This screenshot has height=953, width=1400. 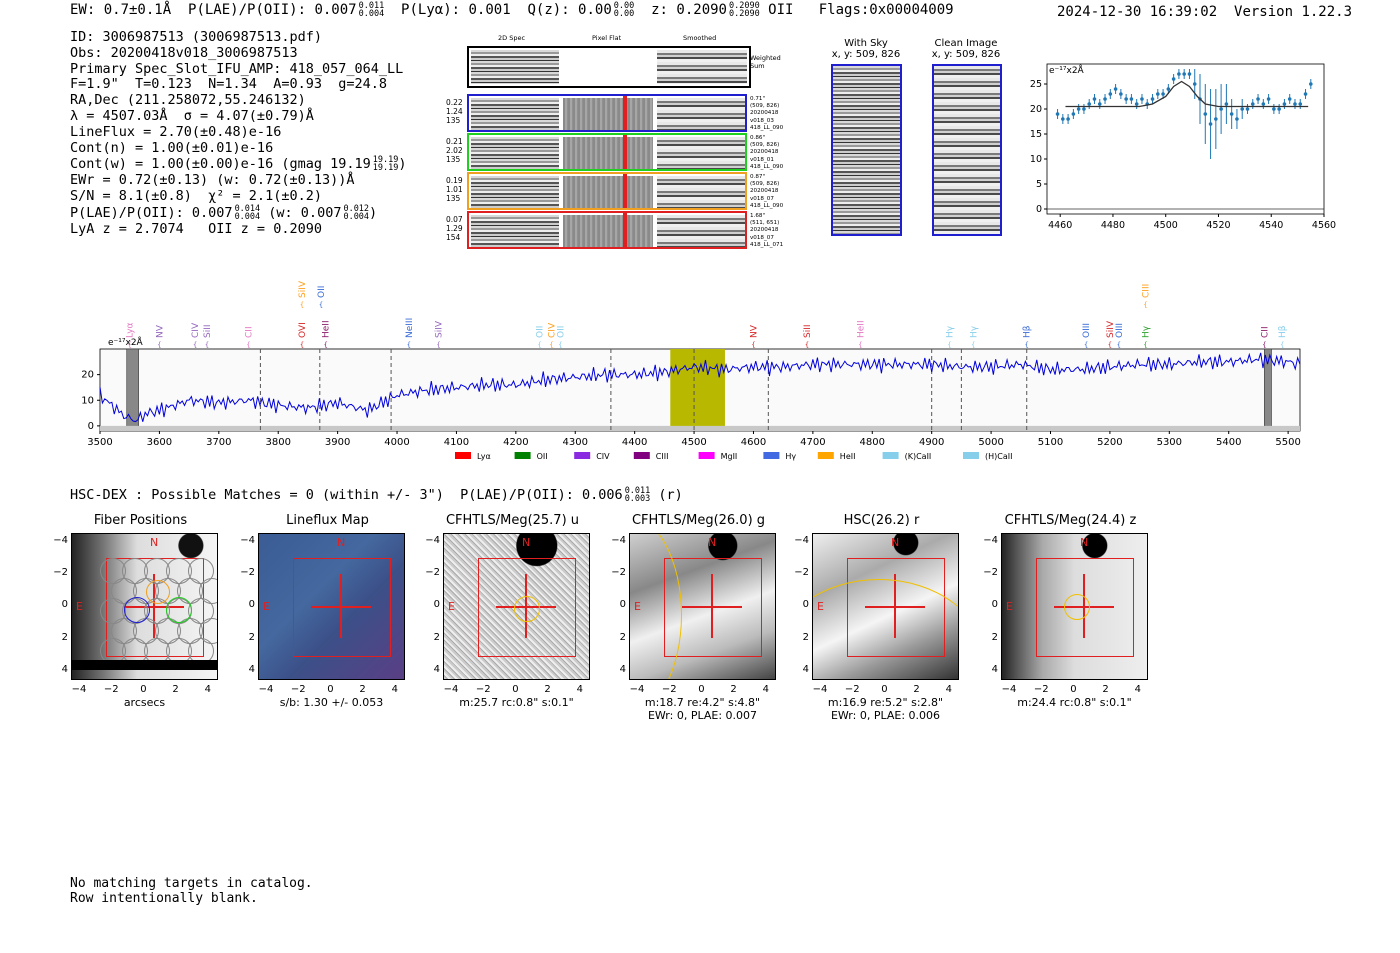 I want to click on spectral-line-label: CIV, so click(x=552, y=330).